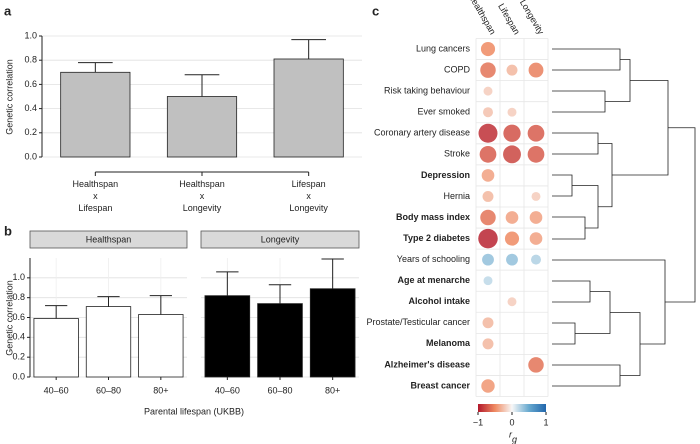 The width and height of the screenshot is (700, 444). I want to click on x-tick-label: Lifespan x Longevity, so click(308, 196).